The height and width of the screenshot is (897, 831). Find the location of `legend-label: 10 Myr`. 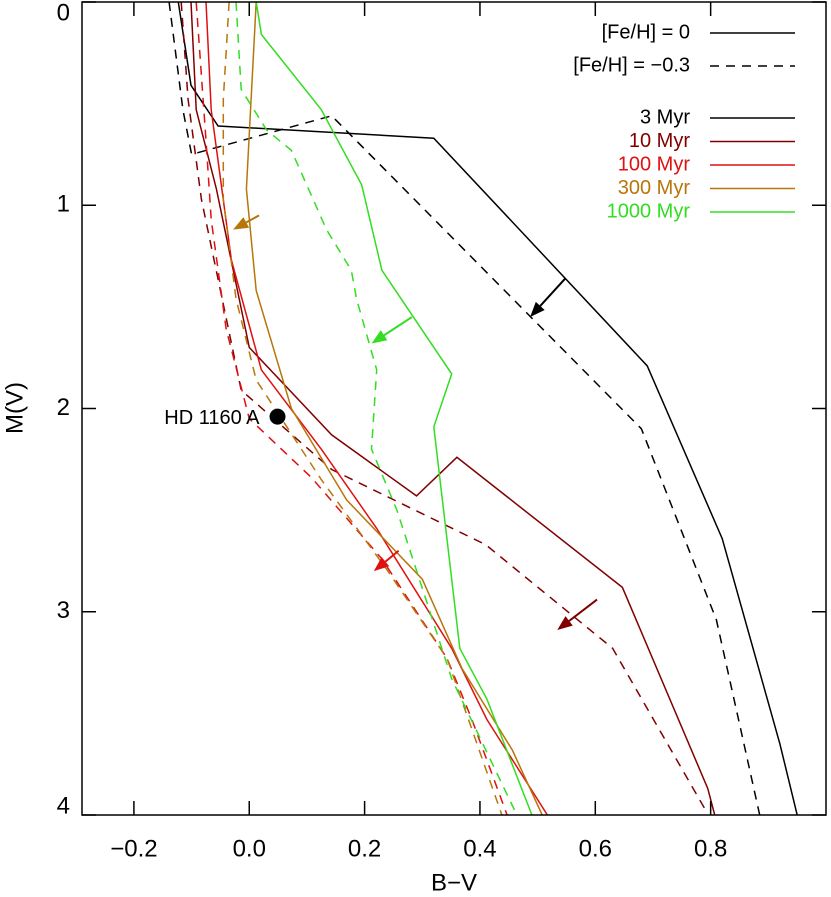

legend-label: 10 Myr is located at coordinates (659, 141).